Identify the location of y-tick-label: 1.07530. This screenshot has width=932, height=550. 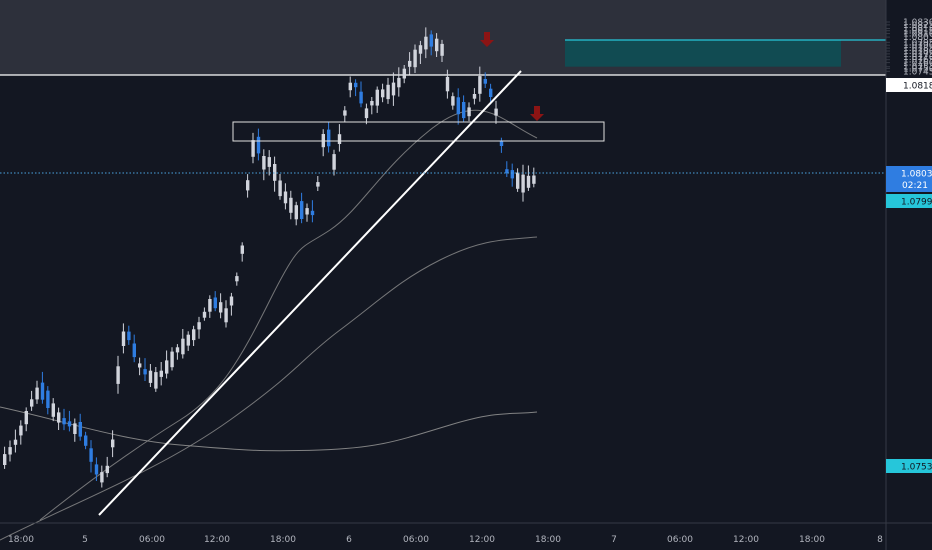
(917, 68).